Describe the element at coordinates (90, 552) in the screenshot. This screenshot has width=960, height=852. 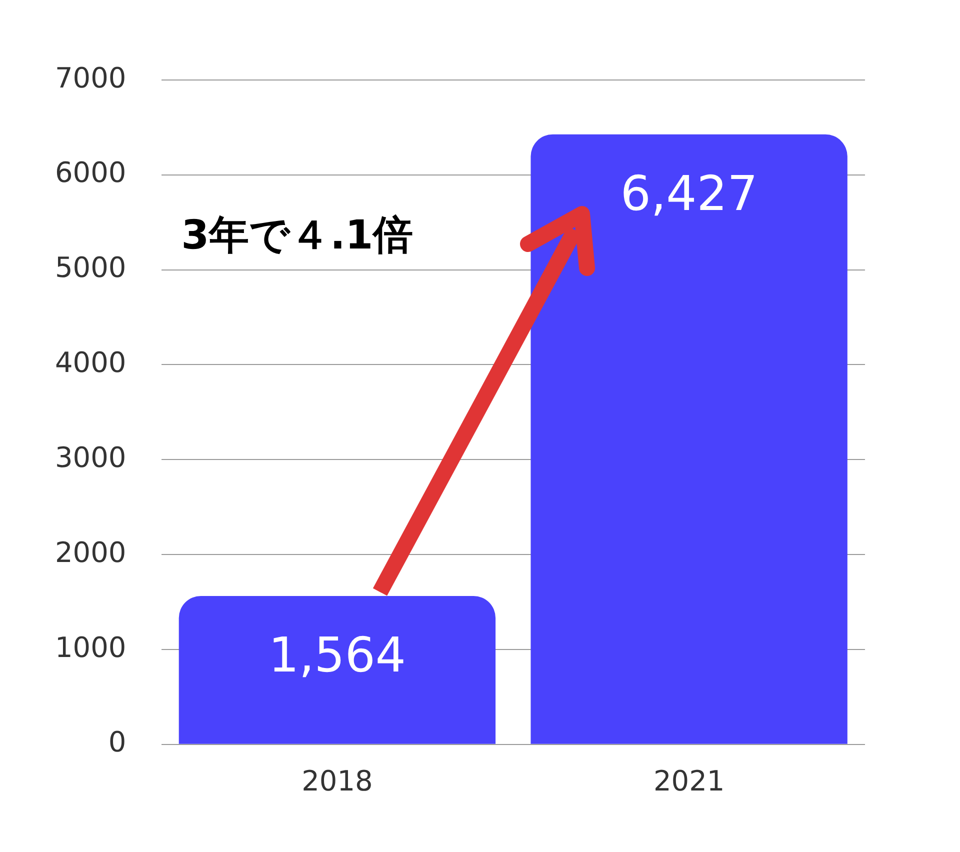
I see `y-tick-label: 2000` at that location.